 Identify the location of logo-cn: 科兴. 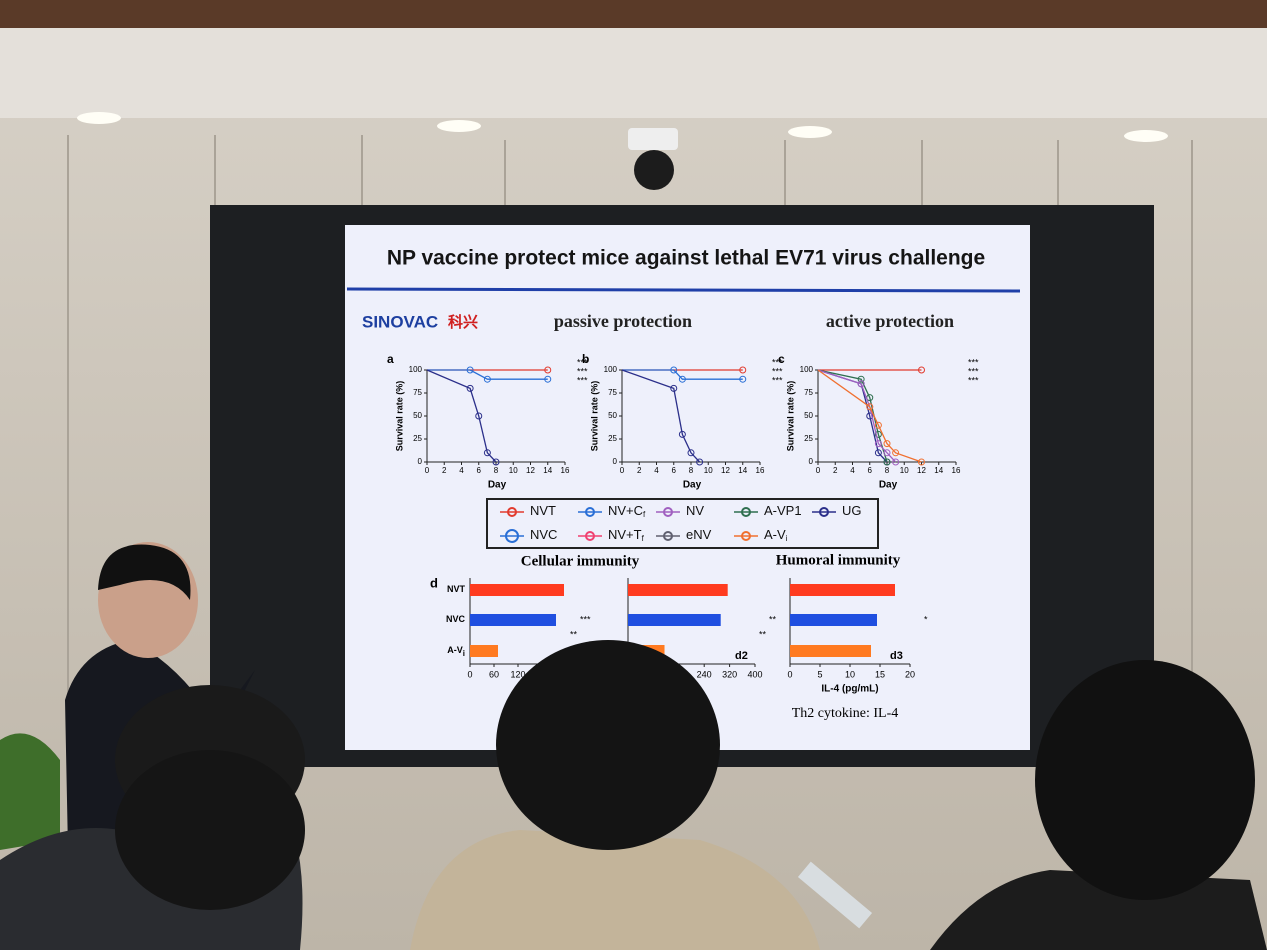
(463, 322).